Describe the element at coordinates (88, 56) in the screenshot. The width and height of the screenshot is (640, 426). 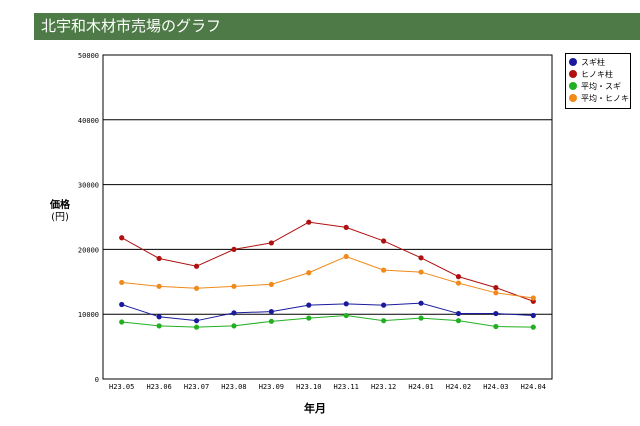
I see `y-tick-label: 50000` at that location.